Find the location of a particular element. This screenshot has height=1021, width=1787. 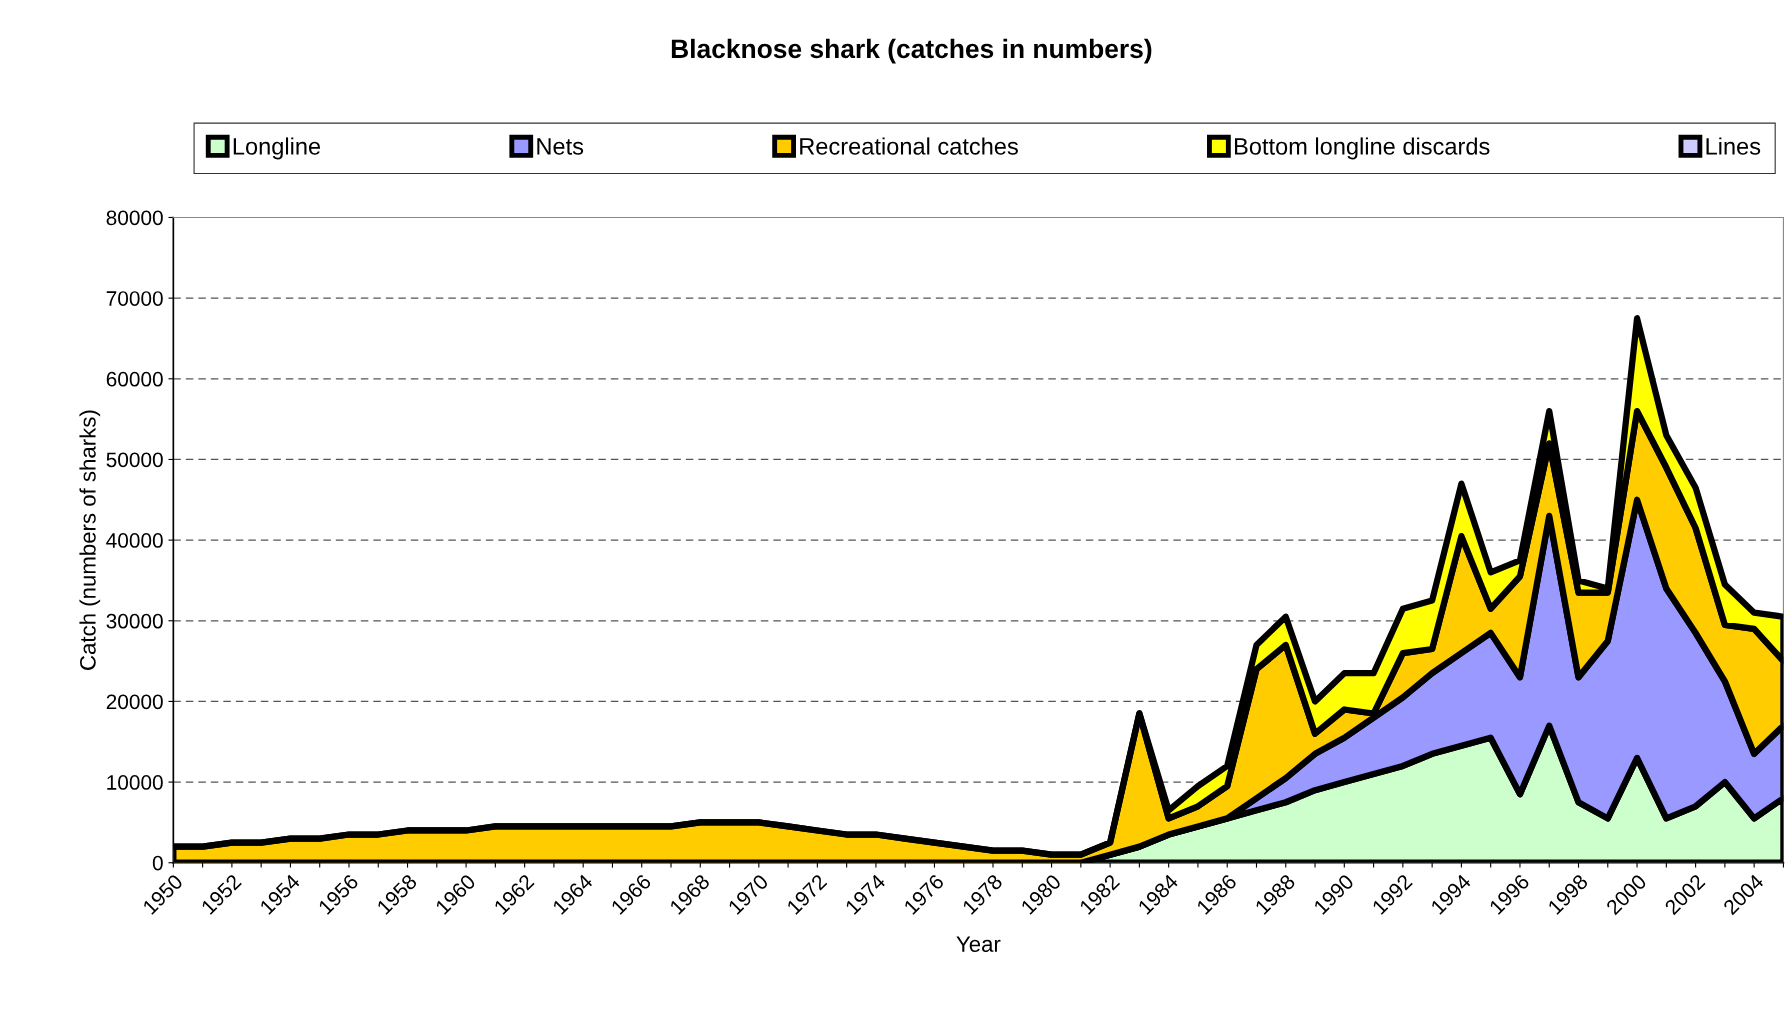

y-tick-label: 80000 is located at coordinates (134, 218).